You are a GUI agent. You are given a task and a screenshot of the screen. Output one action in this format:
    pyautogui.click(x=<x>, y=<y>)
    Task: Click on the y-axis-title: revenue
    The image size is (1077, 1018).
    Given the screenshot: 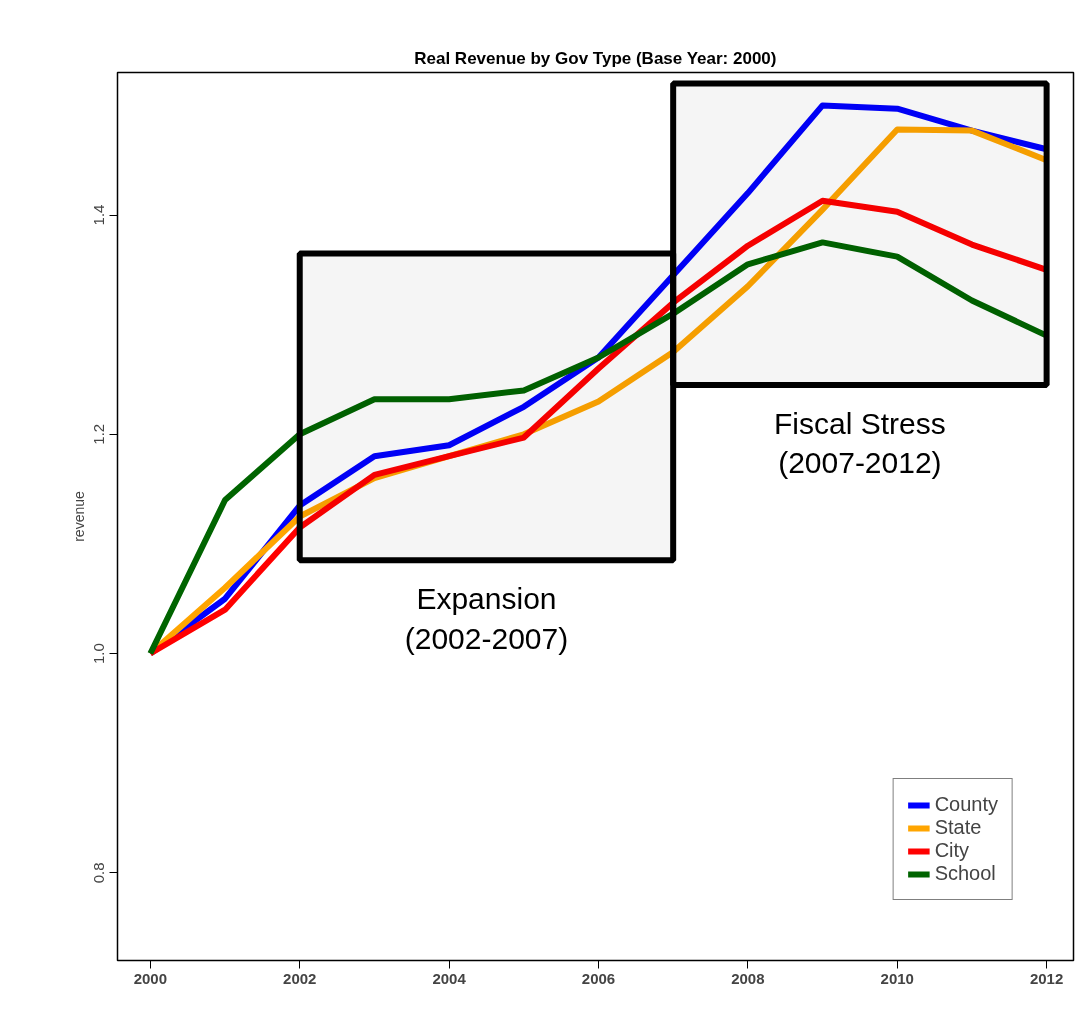 What is the action you would take?
    pyautogui.click(x=78, y=516)
    